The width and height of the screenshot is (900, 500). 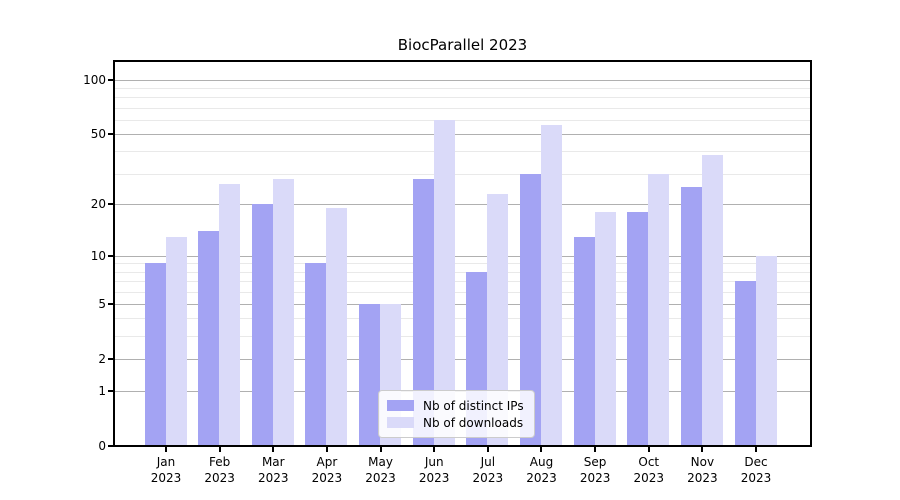 I want to click on bar-downloads-Aug, so click(x=551, y=285).